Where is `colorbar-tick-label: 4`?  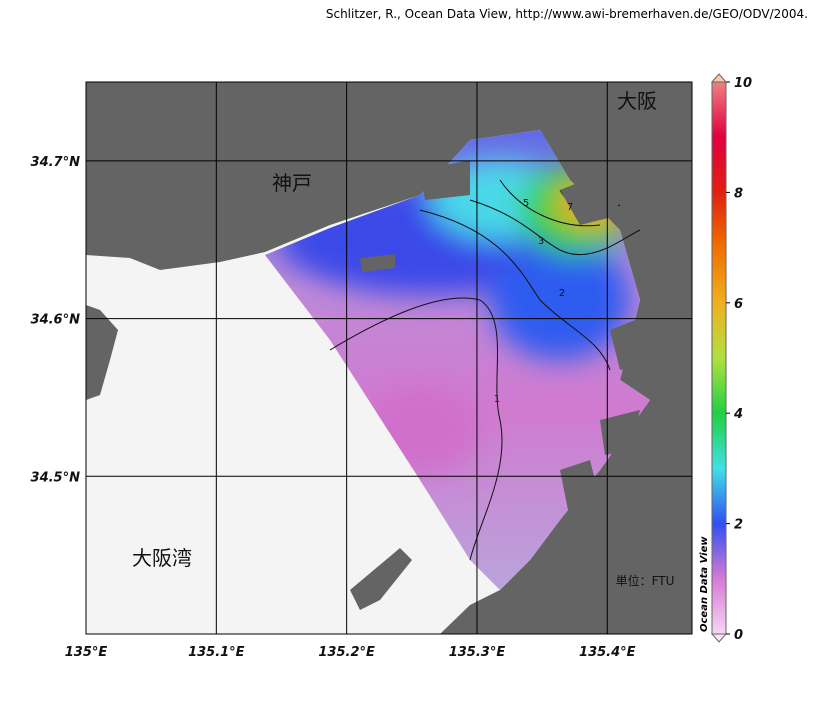 colorbar-tick-label: 4 is located at coordinates (738, 414).